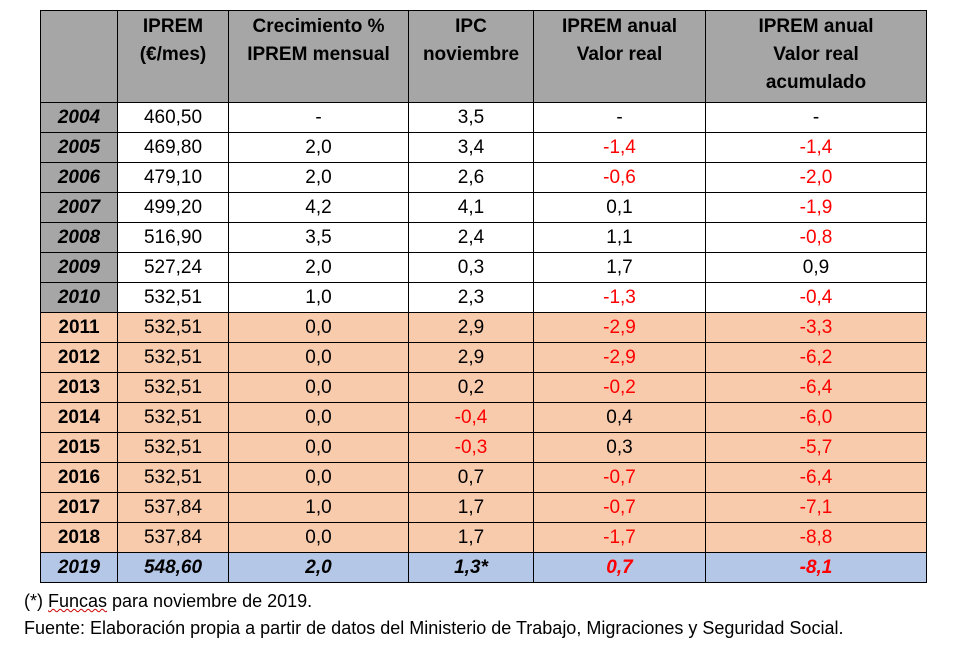 This screenshot has width=975, height=665. I want to click on value-cell: -1,7, so click(619, 537).